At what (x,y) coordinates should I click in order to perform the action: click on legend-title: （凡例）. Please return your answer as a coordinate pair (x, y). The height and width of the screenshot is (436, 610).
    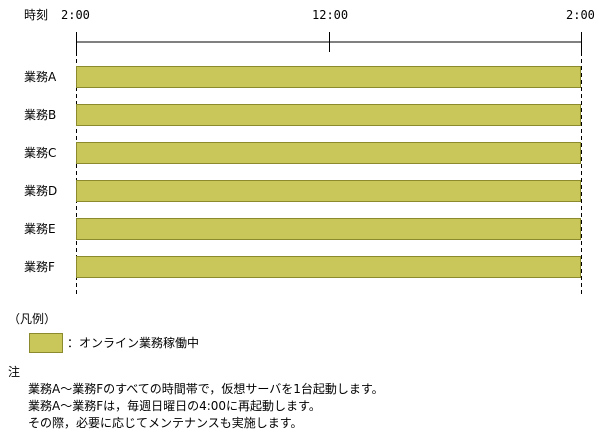
    Looking at the image, I should click on (32, 319).